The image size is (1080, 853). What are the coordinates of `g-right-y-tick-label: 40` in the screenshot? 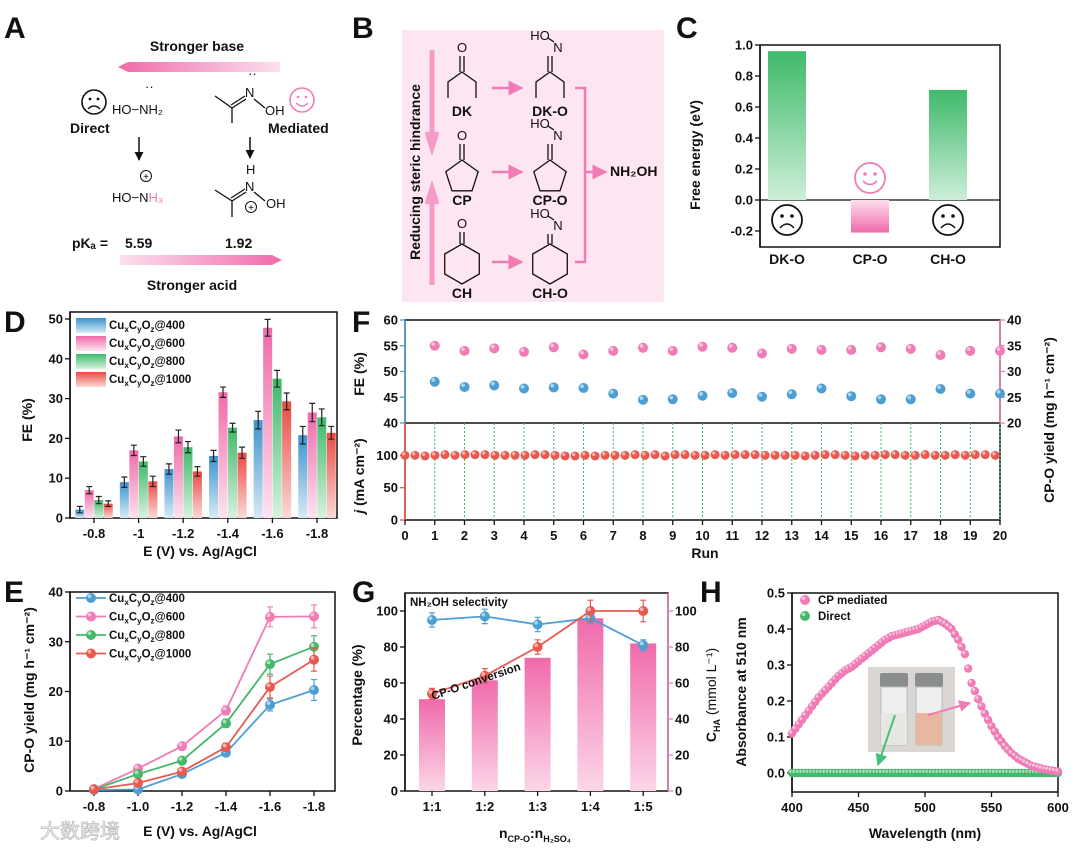 It's located at (682, 719).